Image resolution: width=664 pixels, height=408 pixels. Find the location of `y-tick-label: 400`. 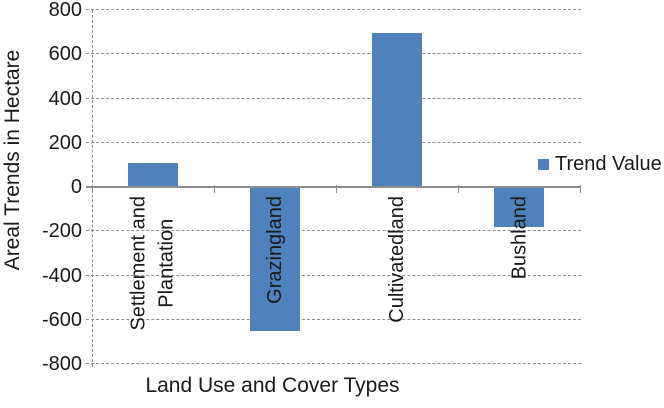

y-tick-label: 400 is located at coordinates (65, 98).